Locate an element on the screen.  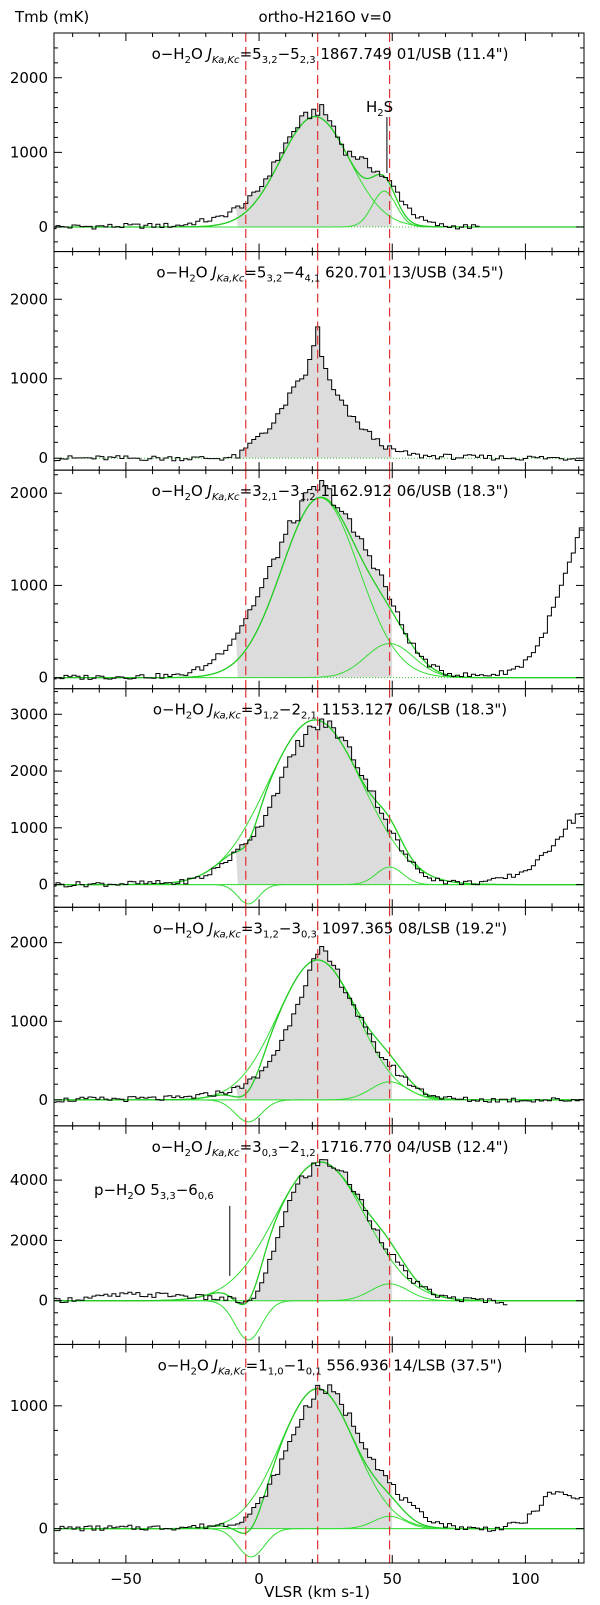
panel-frame is located at coordinates (319, 1453).